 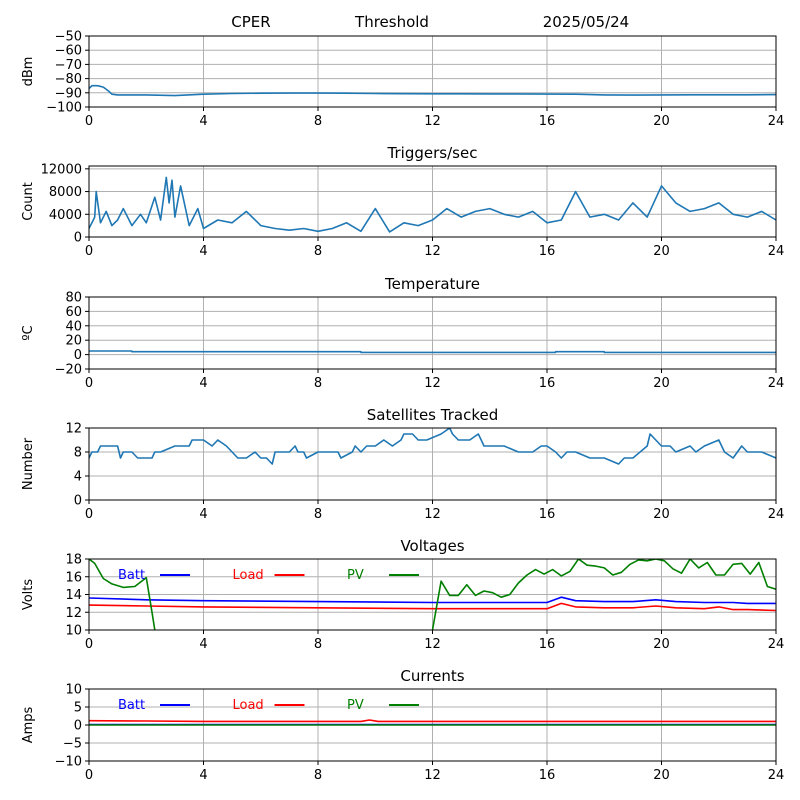 I want to click on y-tick-label: −5, so click(x=72, y=744).